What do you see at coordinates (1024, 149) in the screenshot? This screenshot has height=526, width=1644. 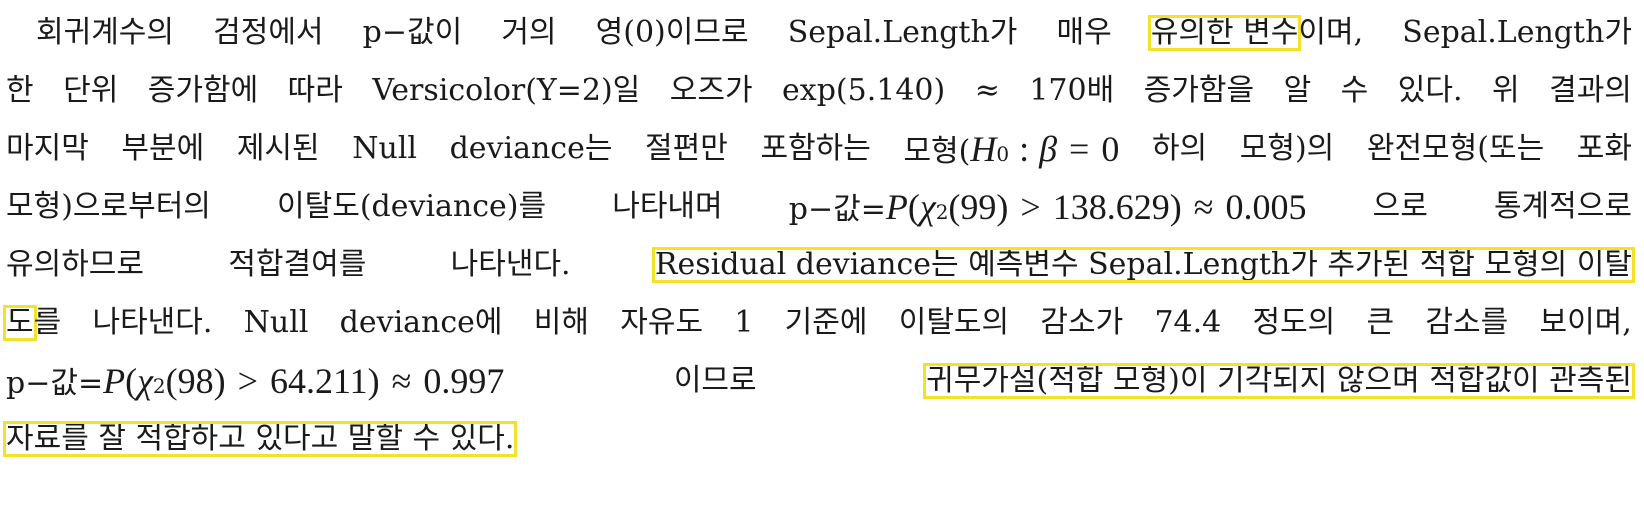 I see `math-colon: :` at bounding box center [1024, 149].